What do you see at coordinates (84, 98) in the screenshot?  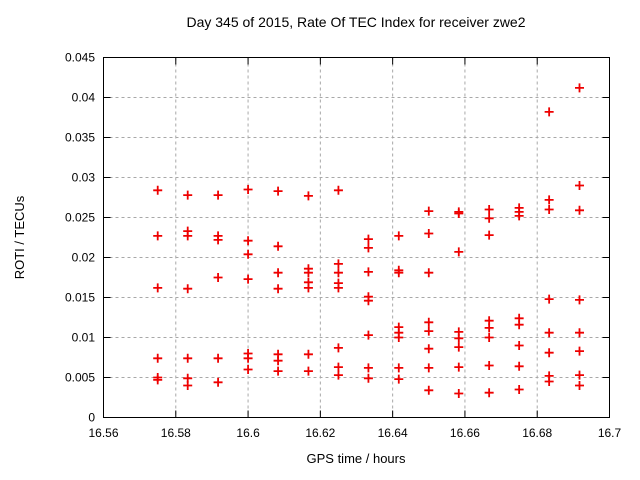 I see `y-tick-label: 0.04` at bounding box center [84, 98].